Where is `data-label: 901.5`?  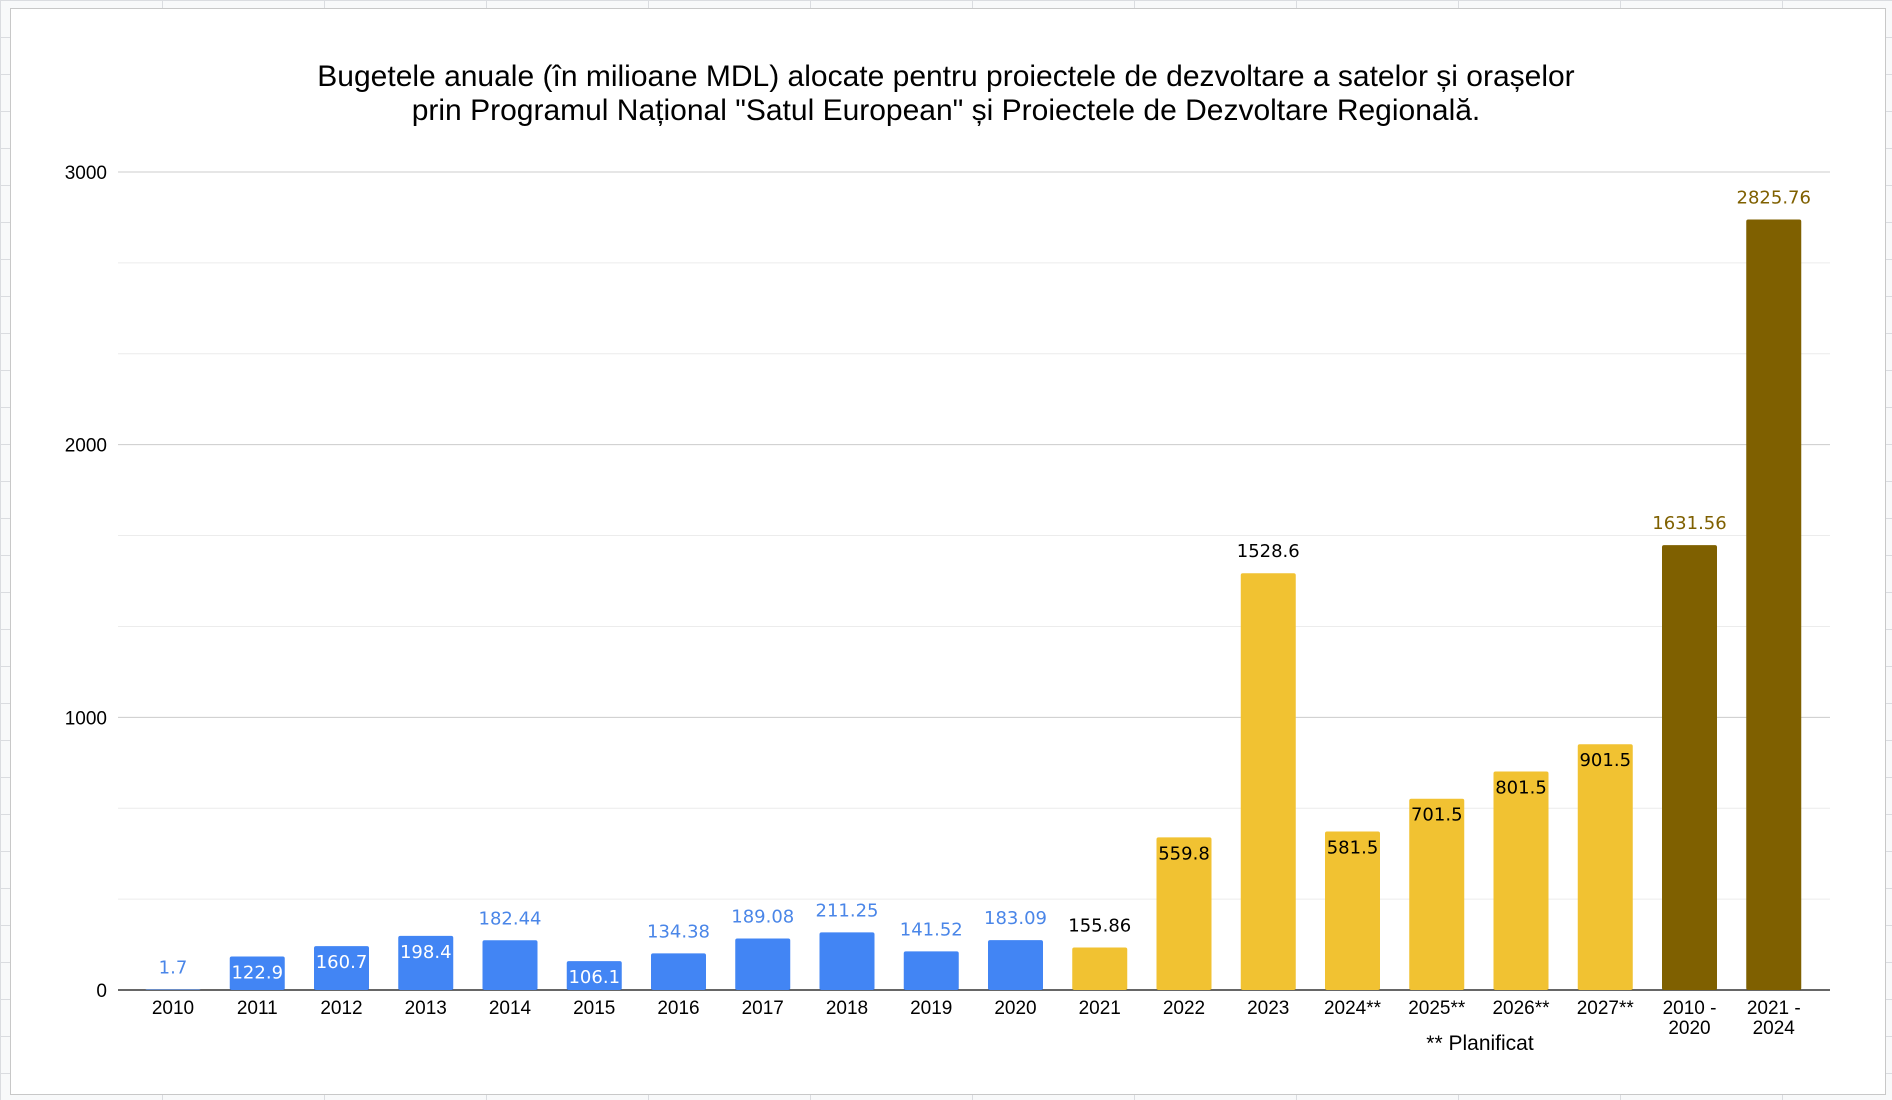
data-label: 901.5 is located at coordinates (1605, 760).